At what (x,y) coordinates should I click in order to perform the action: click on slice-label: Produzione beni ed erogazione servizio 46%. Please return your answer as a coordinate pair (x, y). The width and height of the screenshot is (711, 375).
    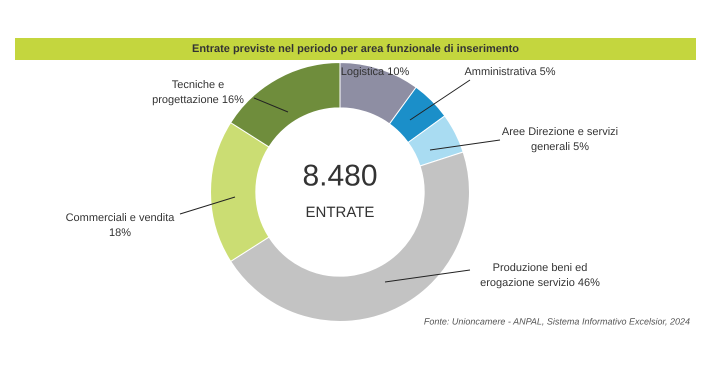
    Looking at the image, I should click on (540, 276).